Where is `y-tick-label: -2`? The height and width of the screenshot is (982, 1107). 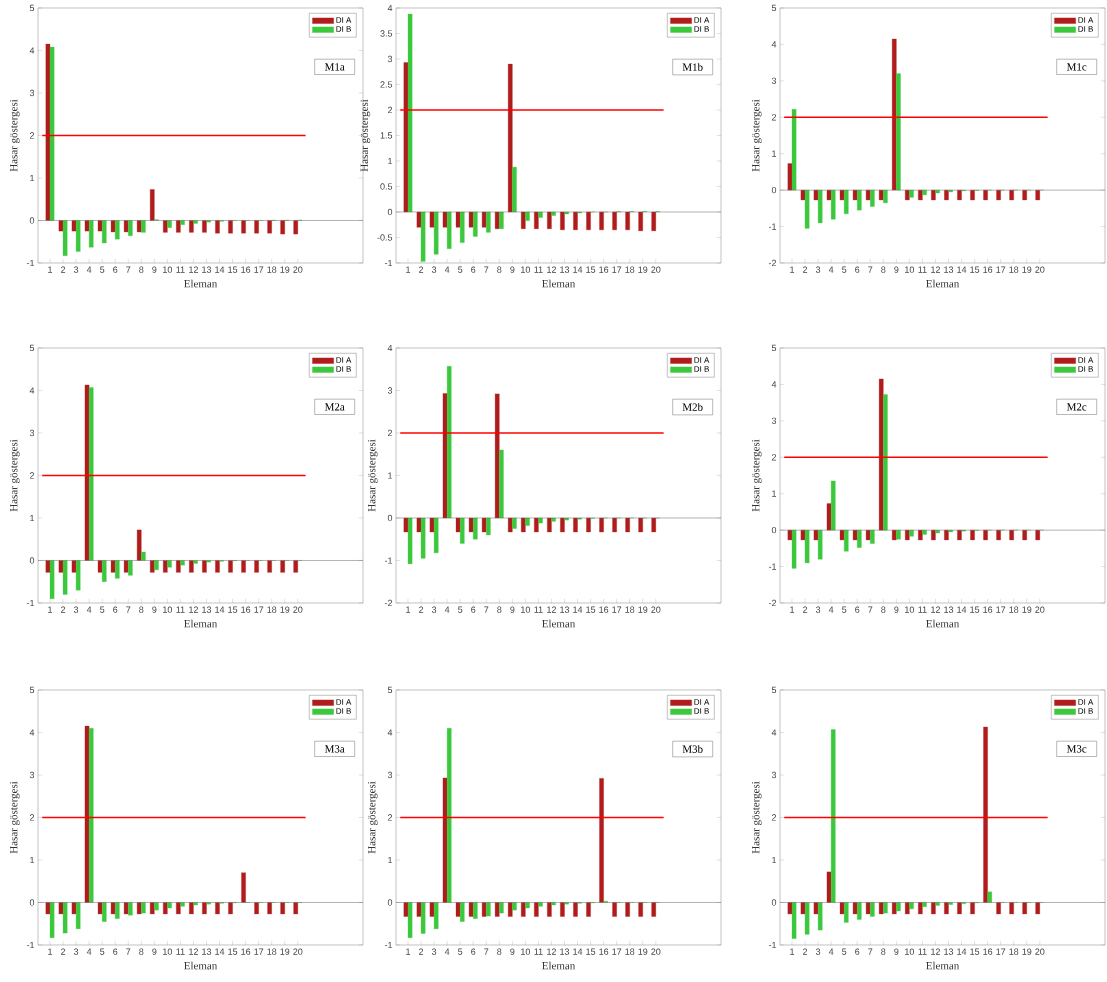 y-tick-label: -2 is located at coordinates (772, 603).